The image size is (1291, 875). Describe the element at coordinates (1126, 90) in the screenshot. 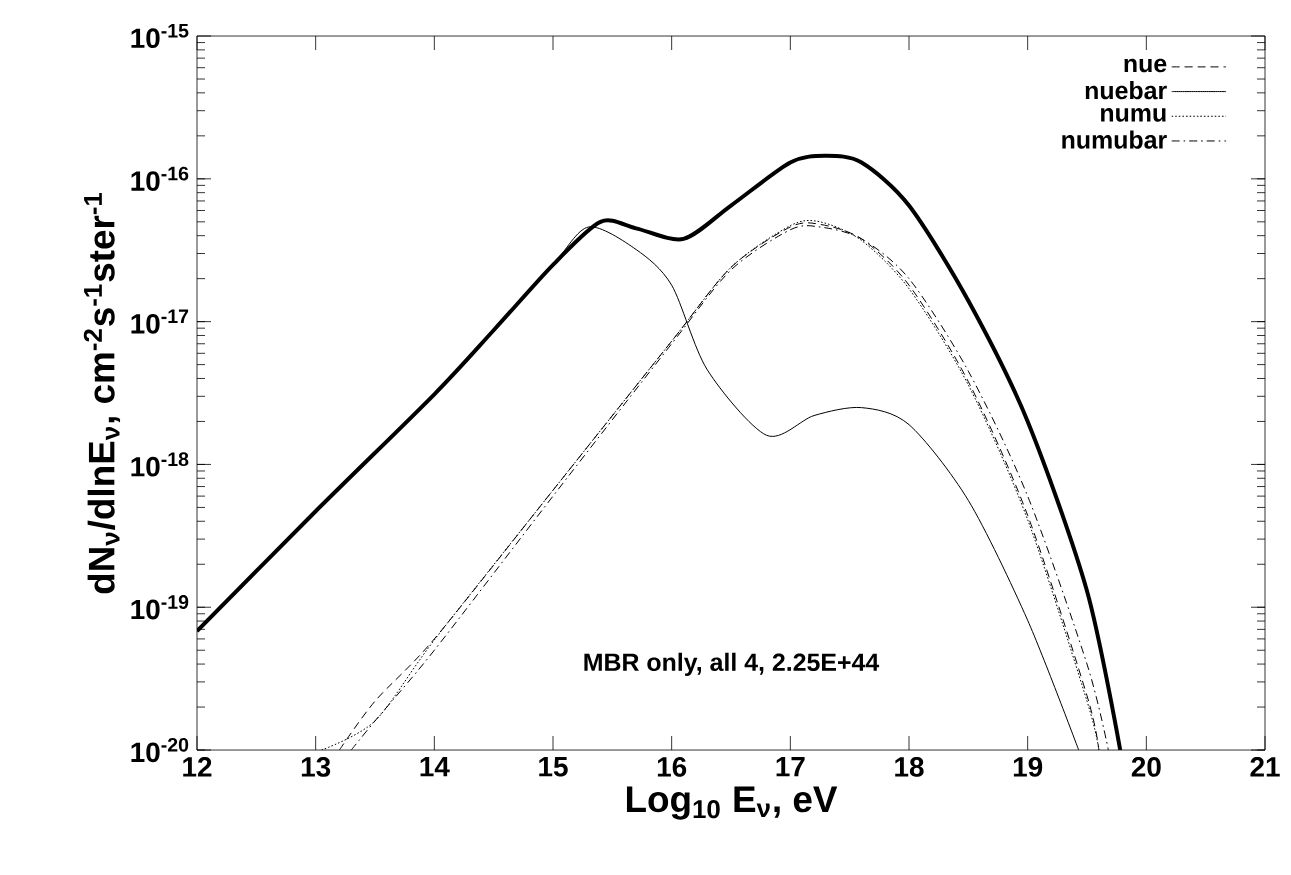

I see `legend-label: nuebar` at that location.